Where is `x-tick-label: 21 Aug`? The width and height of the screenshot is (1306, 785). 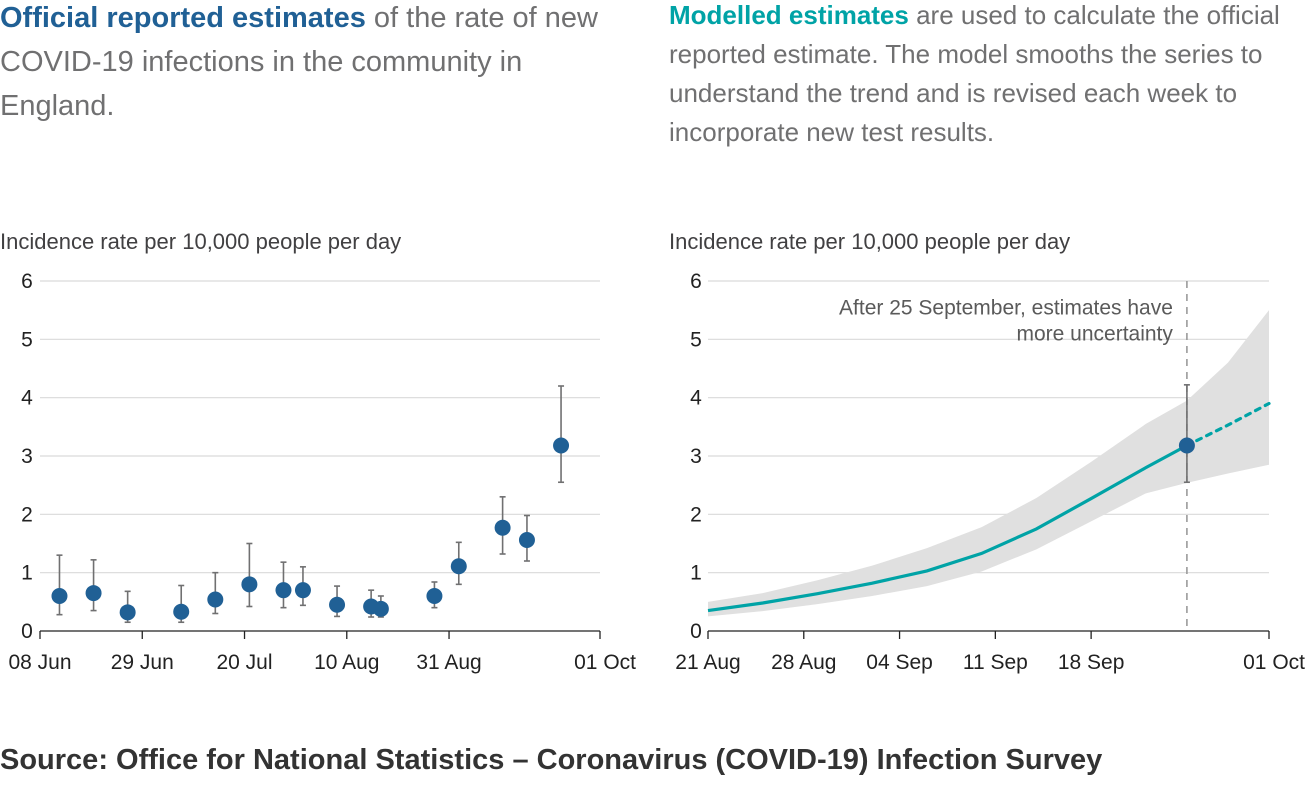 x-tick-label: 21 Aug is located at coordinates (707, 662).